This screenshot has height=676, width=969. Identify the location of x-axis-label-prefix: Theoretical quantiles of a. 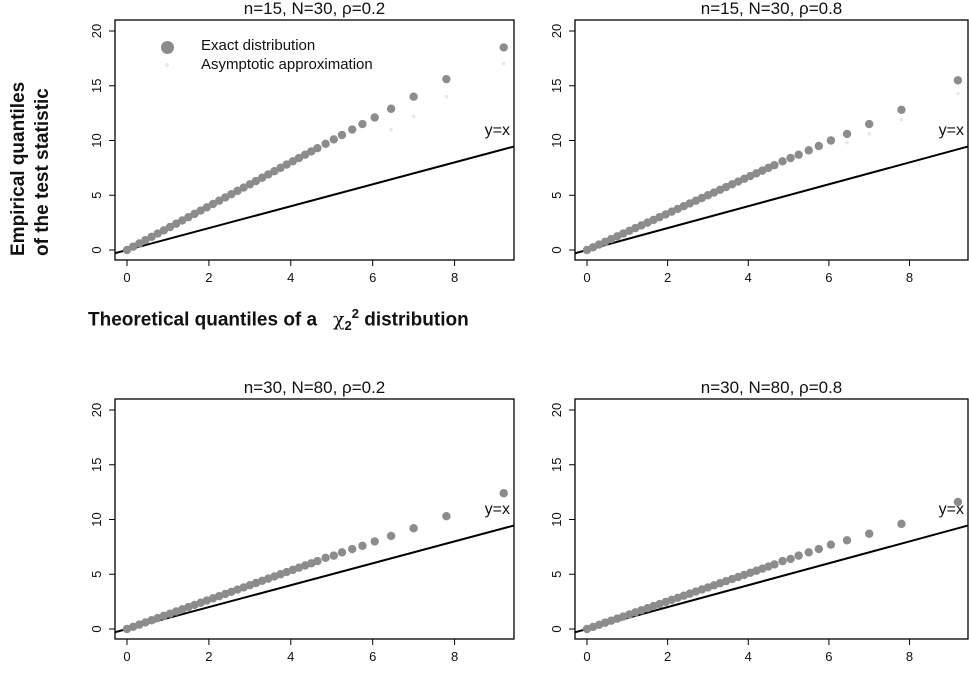
(203, 320).